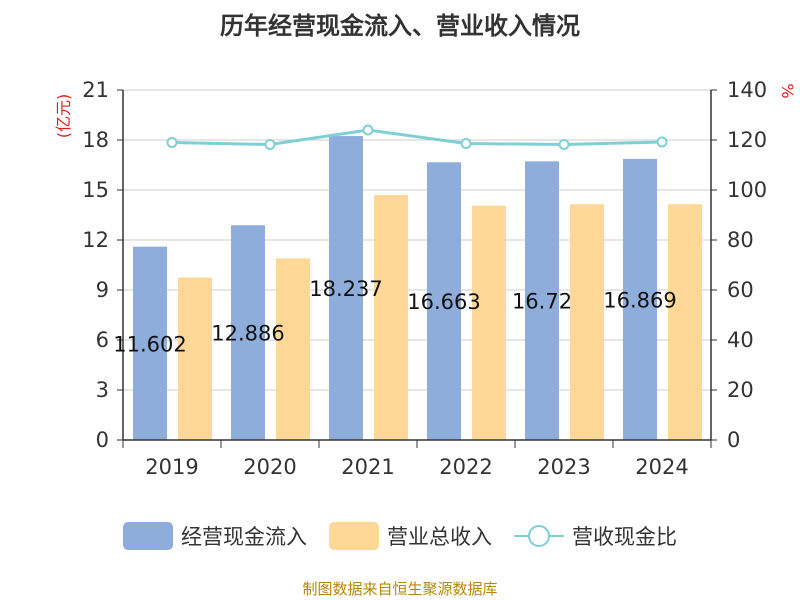 This screenshot has width=800, height=600. What do you see at coordinates (563, 467) in the screenshot?
I see `x-tick-label: 2023` at bounding box center [563, 467].